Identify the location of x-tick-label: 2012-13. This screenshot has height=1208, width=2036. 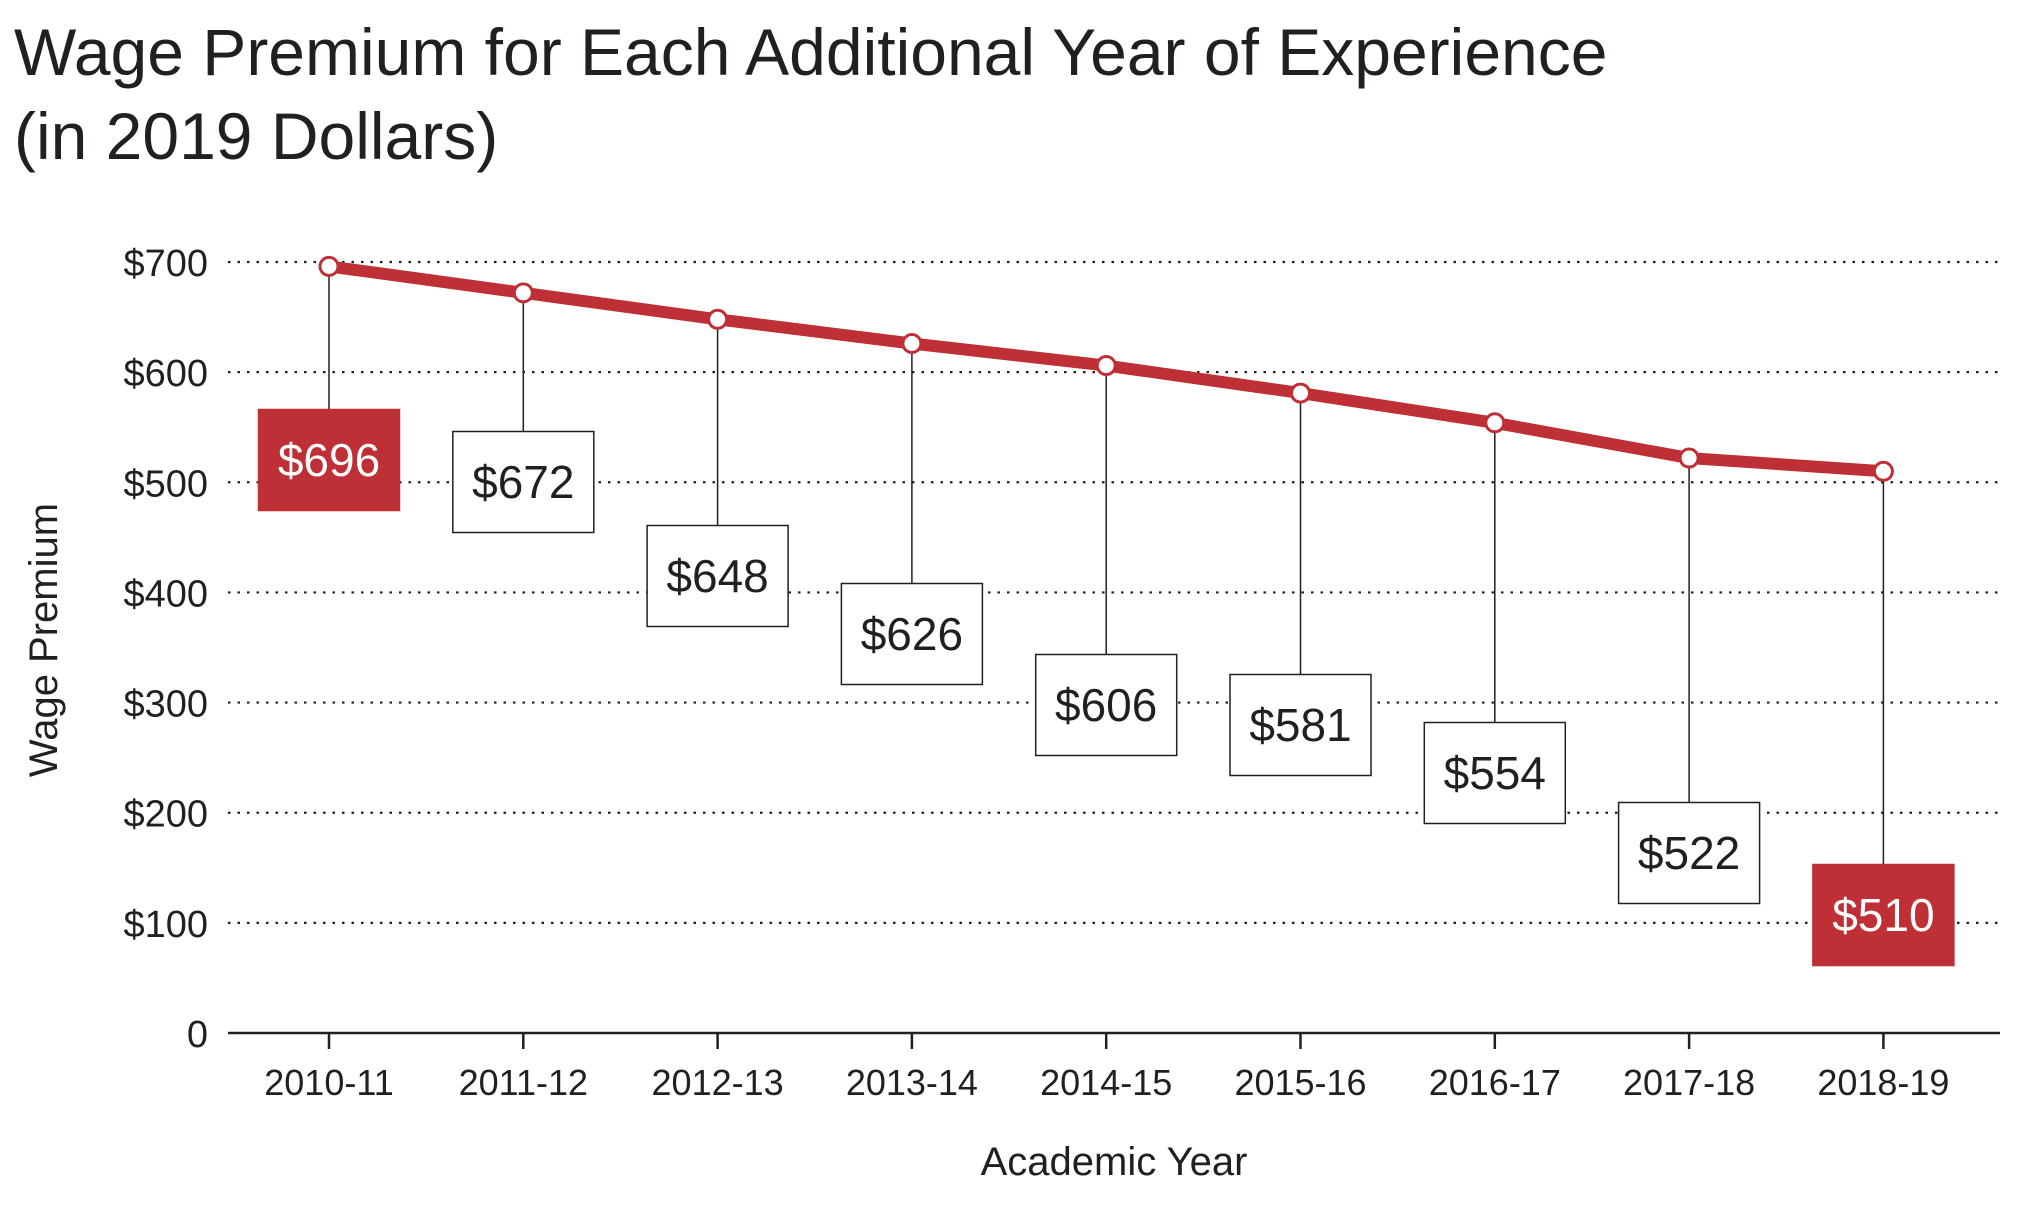
(718, 1082).